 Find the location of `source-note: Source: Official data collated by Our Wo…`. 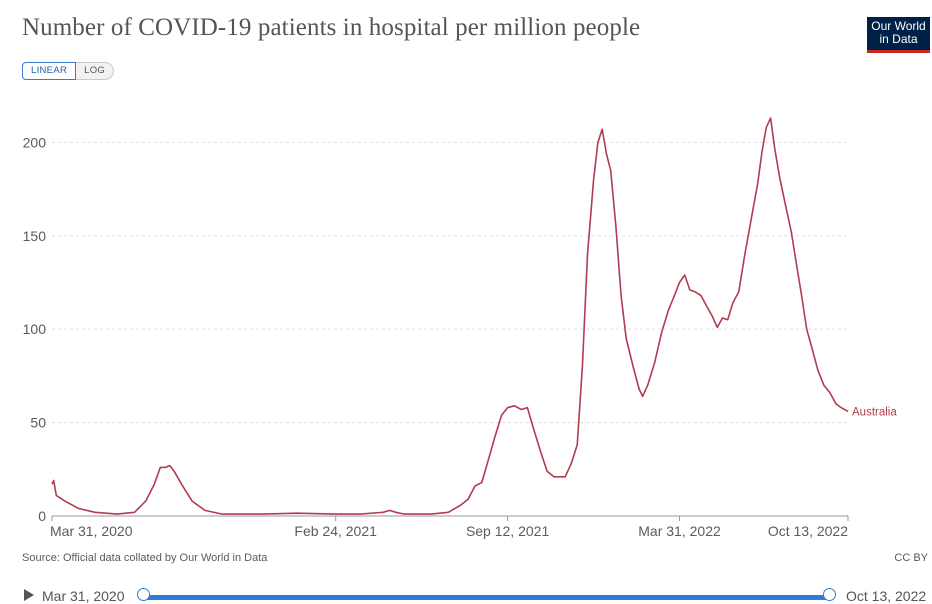

source-note: Source: Official data collated by Our Wo… is located at coordinates (145, 558).